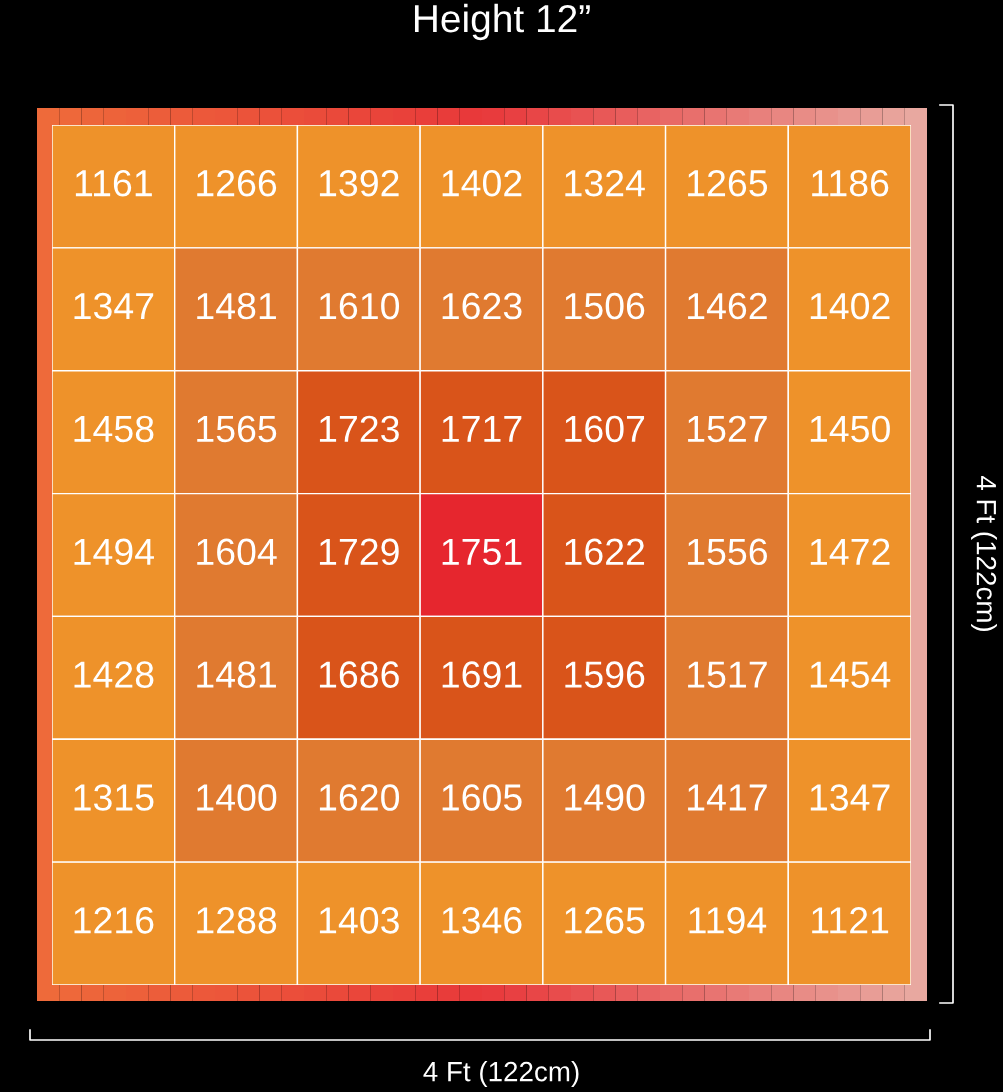  What do you see at coordinates (727, 797) in the screenshot?
I see `data-label: 1417` at bounding box center [727, 797].